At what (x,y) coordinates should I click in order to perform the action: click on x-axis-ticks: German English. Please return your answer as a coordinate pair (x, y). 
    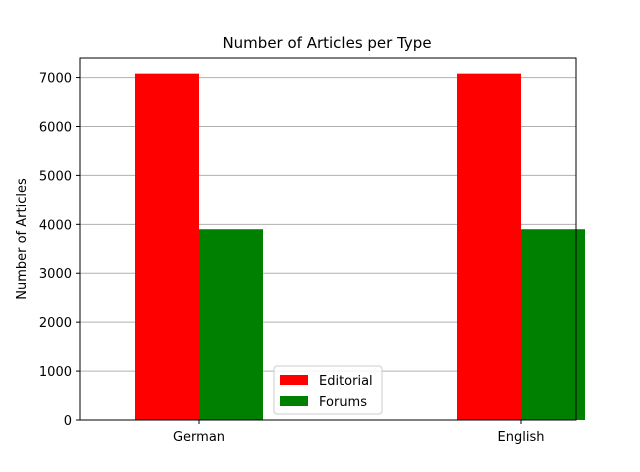
    Looking at the image, I should click on (359, 432).